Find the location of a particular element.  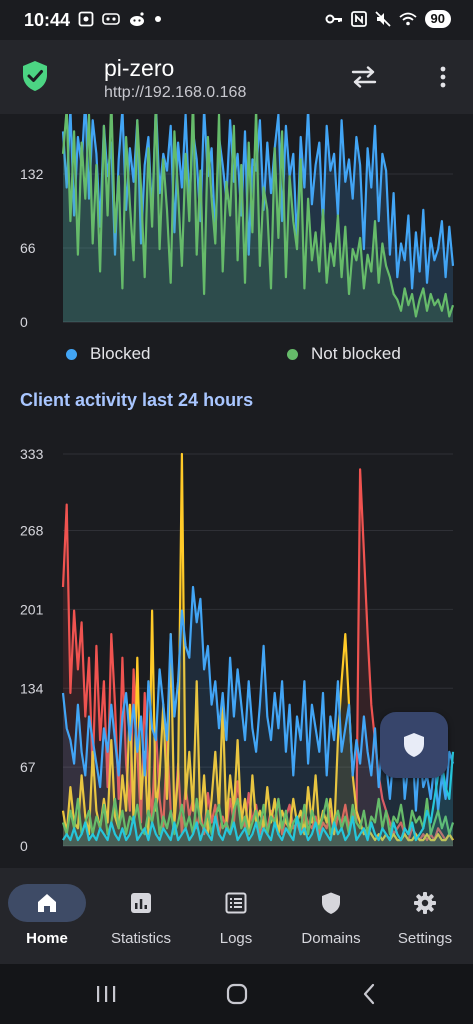

more-notifications-icon is located at coordinates (158, 19).